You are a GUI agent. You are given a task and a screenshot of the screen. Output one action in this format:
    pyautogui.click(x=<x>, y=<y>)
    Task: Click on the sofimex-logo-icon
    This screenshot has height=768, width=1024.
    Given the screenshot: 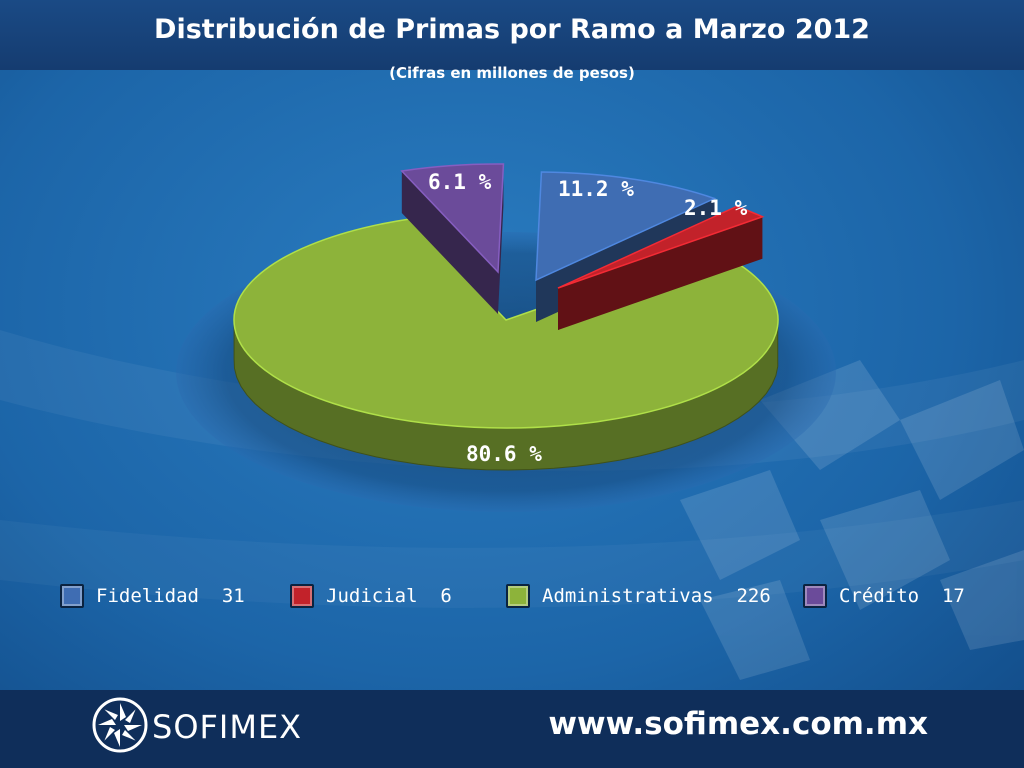 What is the action you would take?
    pyautogui.click(x=120, y=725)
    